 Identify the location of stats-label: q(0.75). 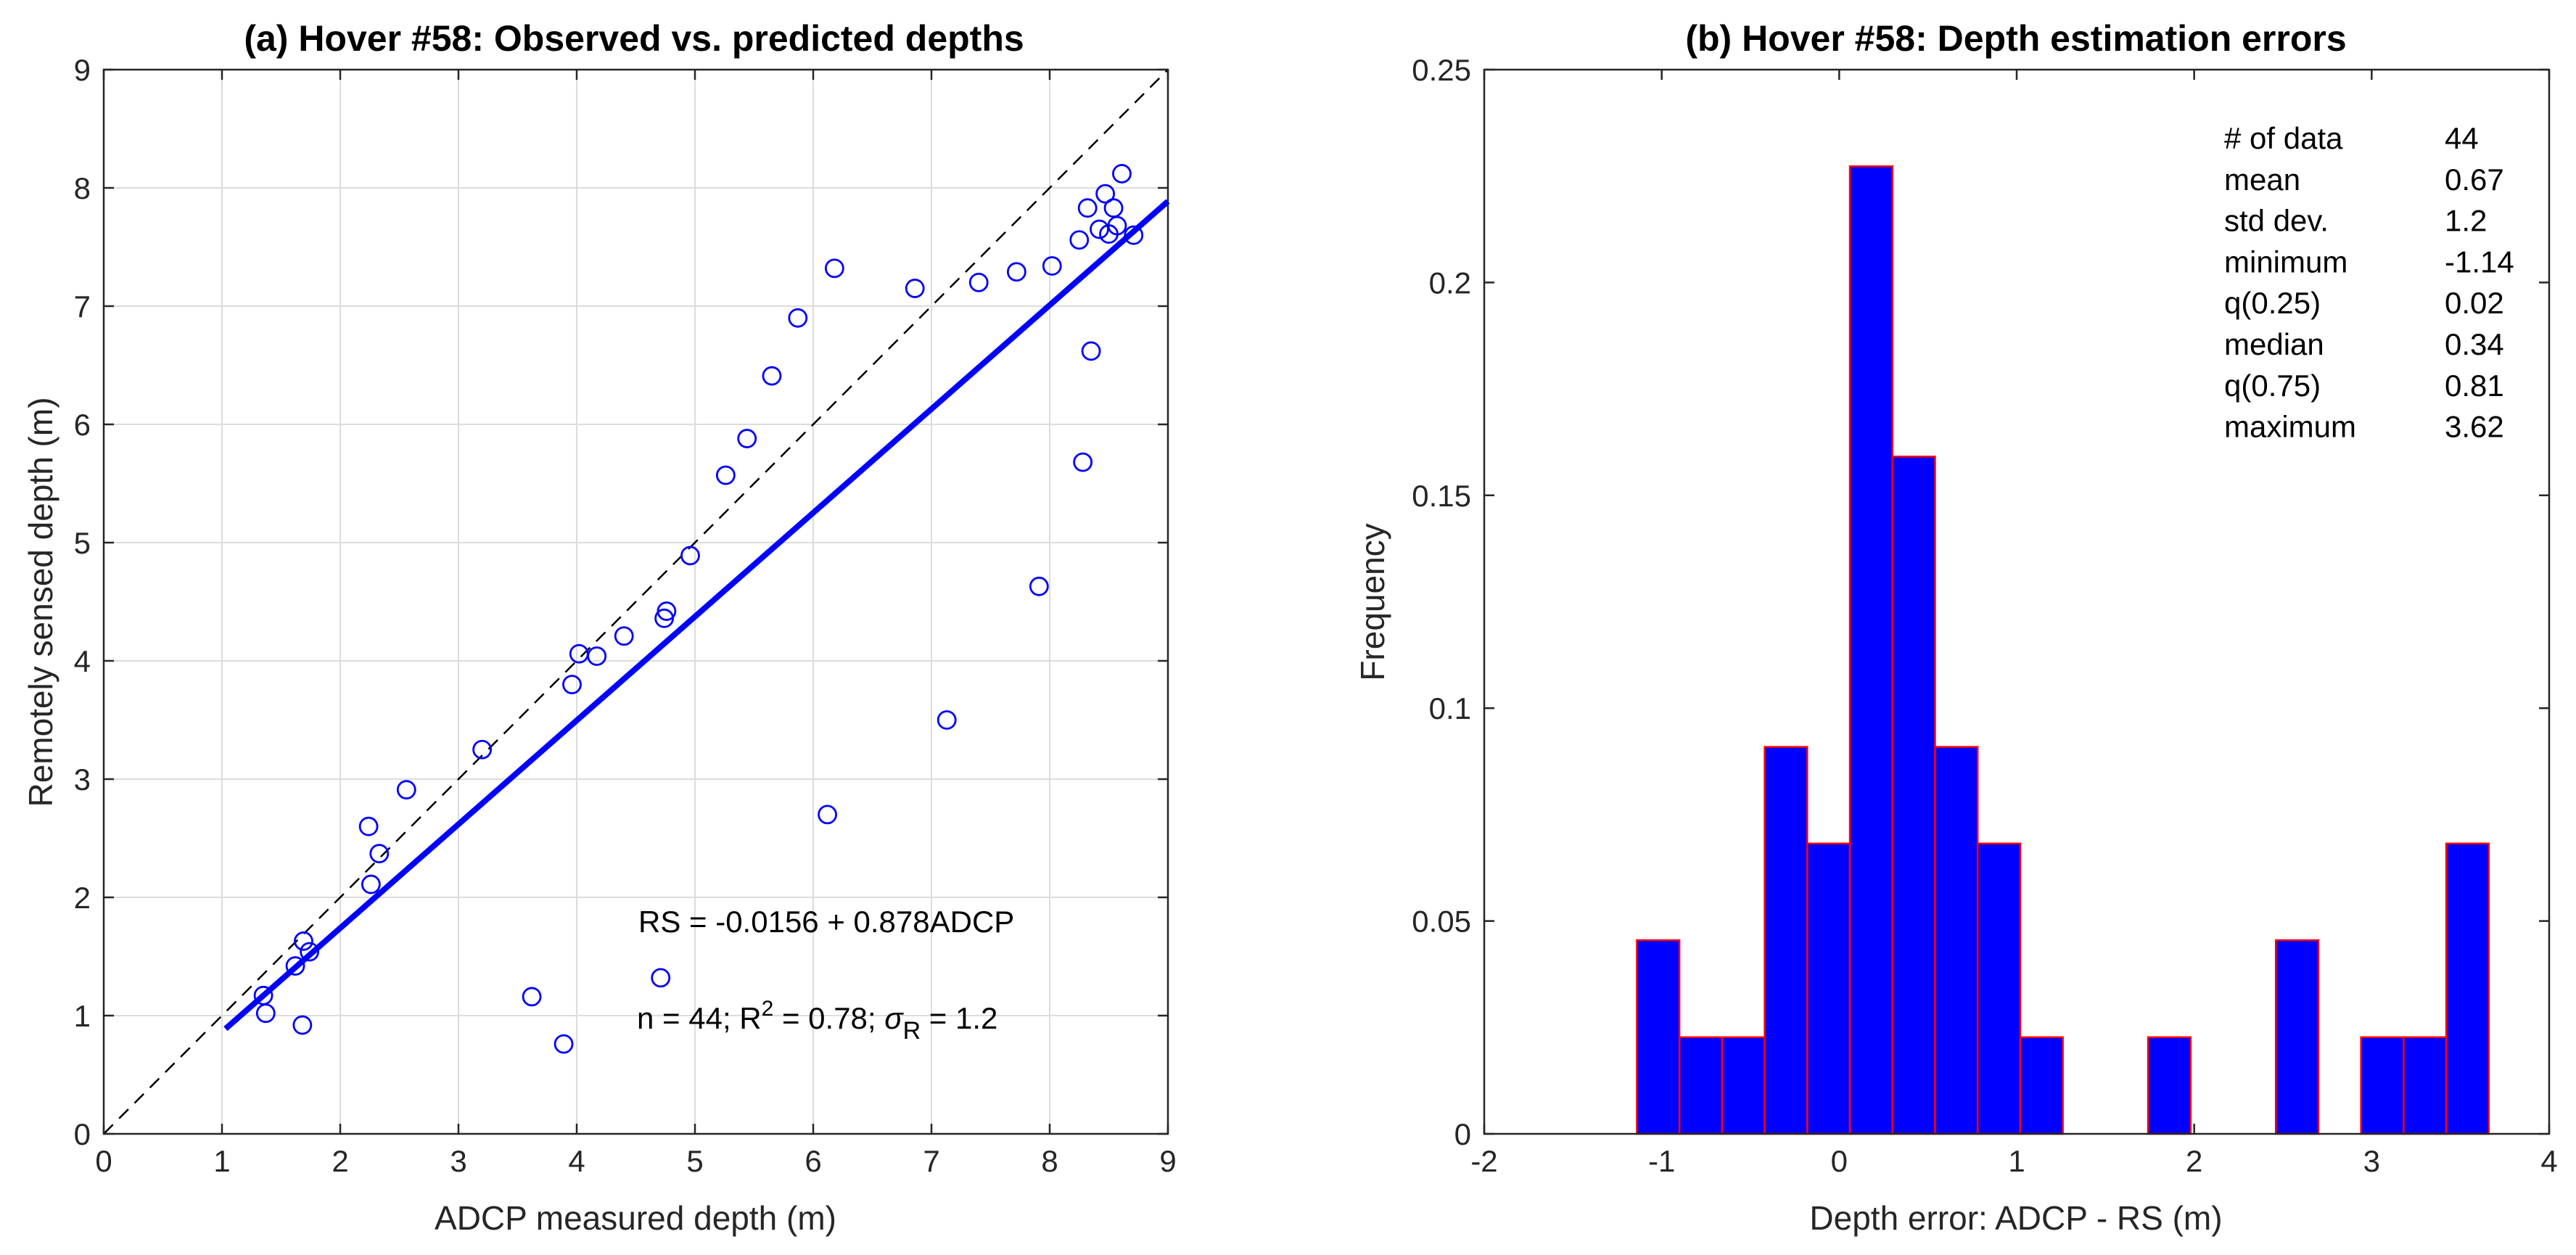
(2272, 386).